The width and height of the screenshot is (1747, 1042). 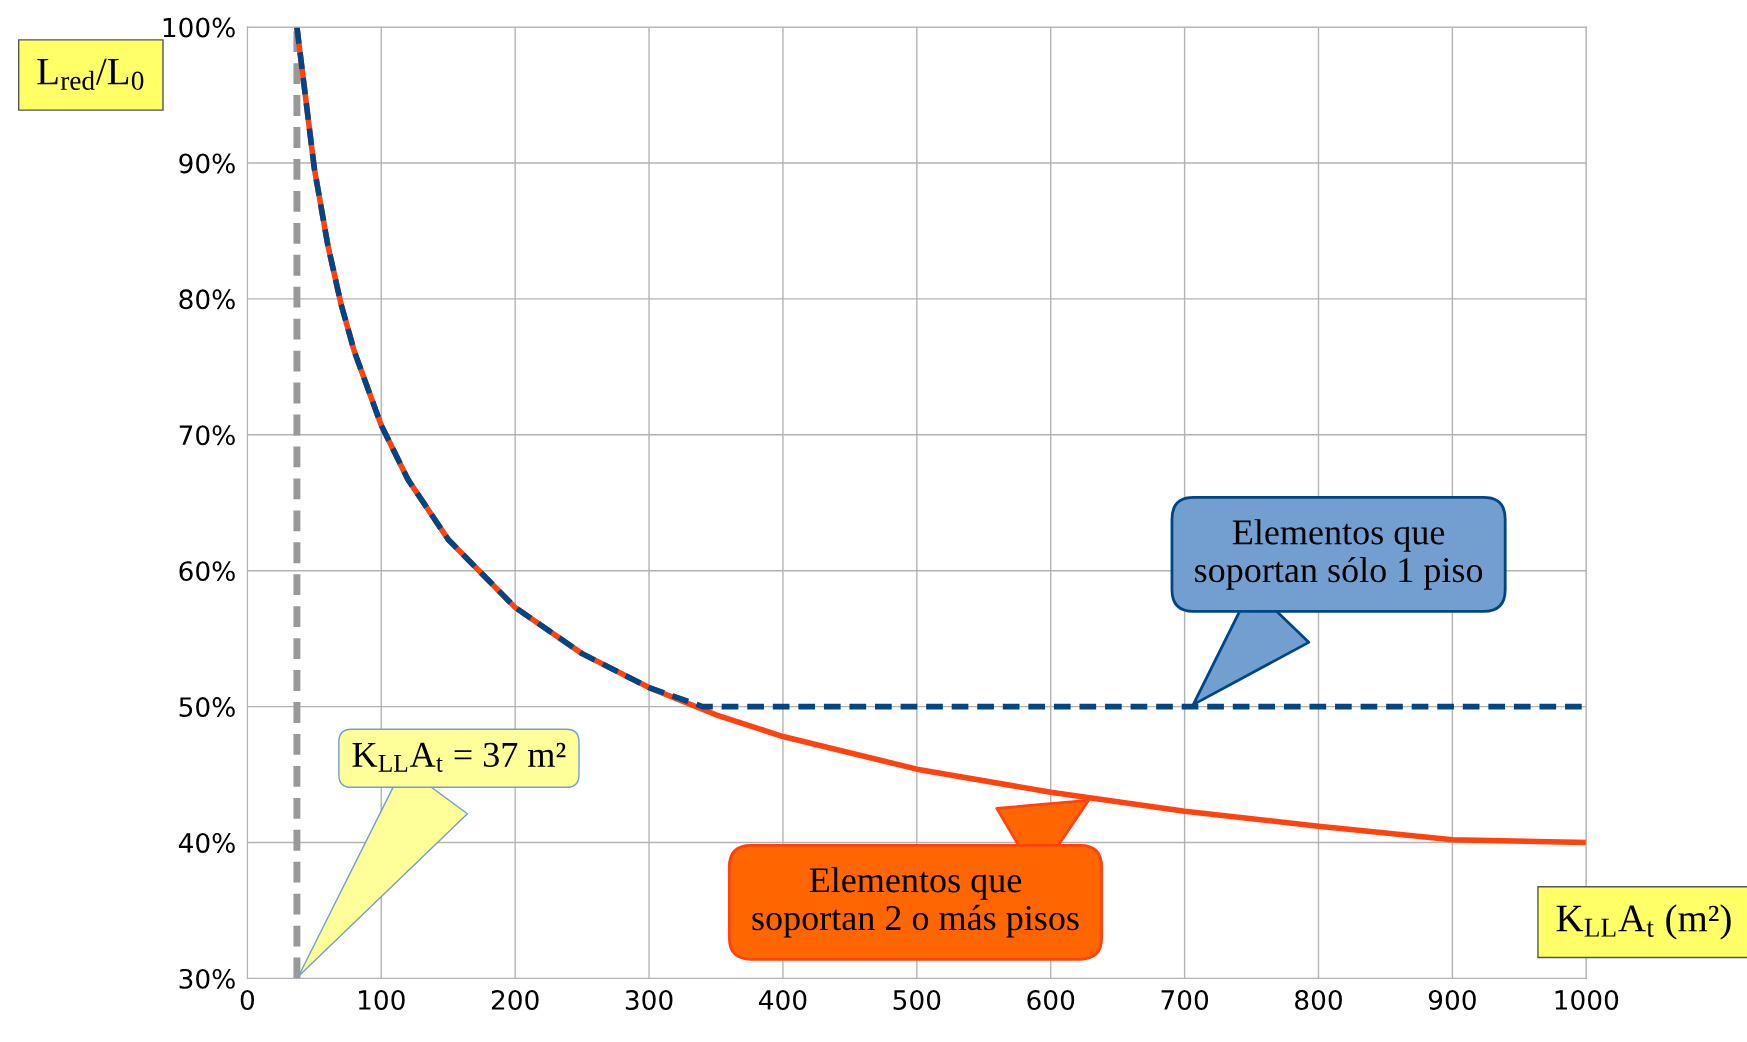 I want to click on x-tick-label: 500, so click(x=917, y=1000).